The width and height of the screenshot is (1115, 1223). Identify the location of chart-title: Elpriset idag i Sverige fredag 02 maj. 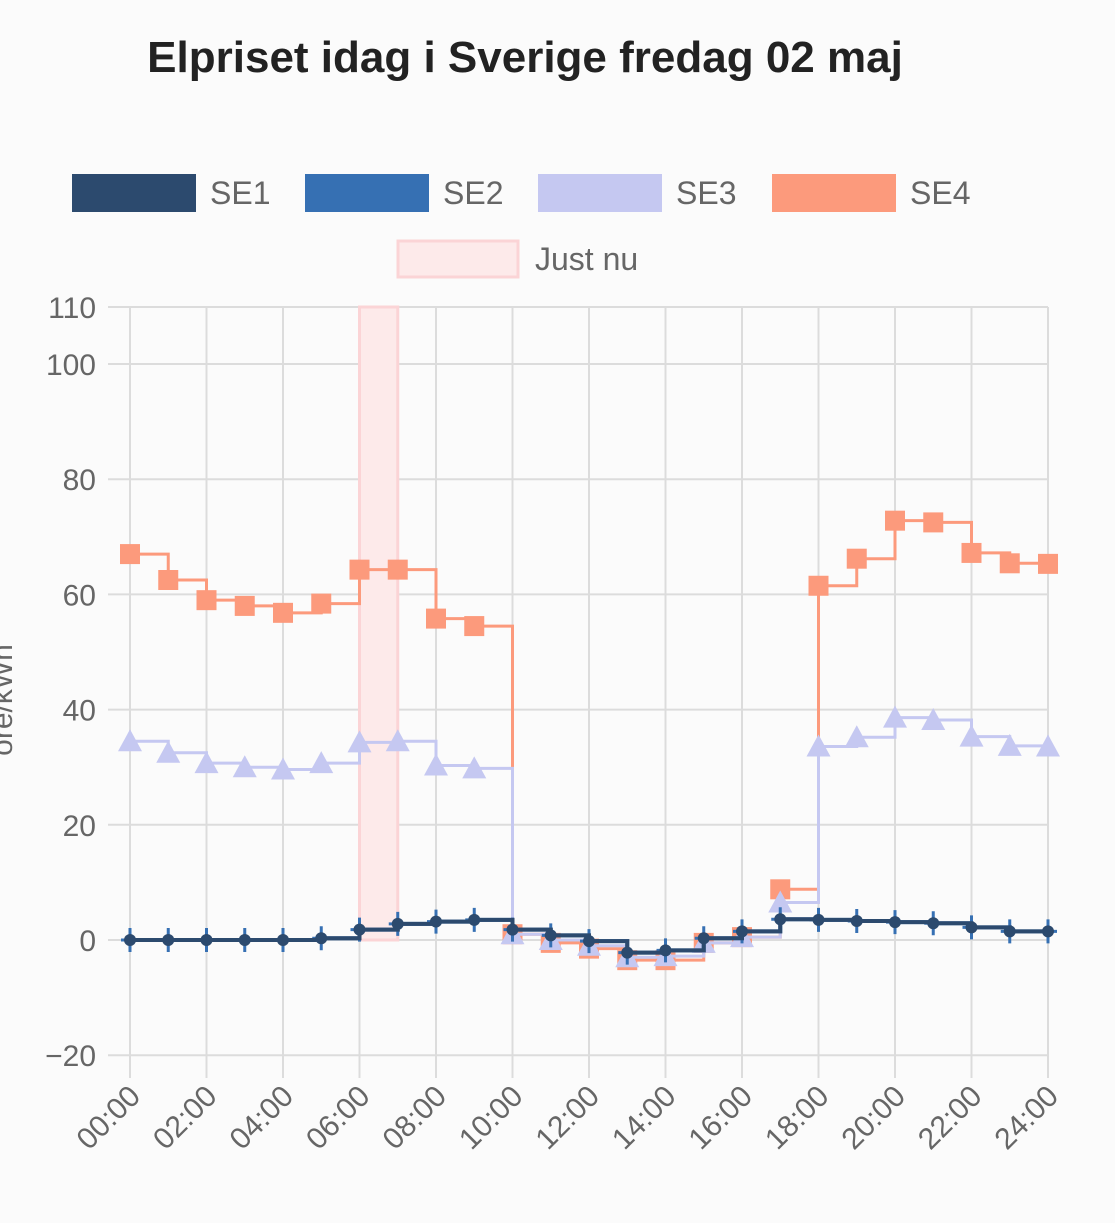
(525, 57).